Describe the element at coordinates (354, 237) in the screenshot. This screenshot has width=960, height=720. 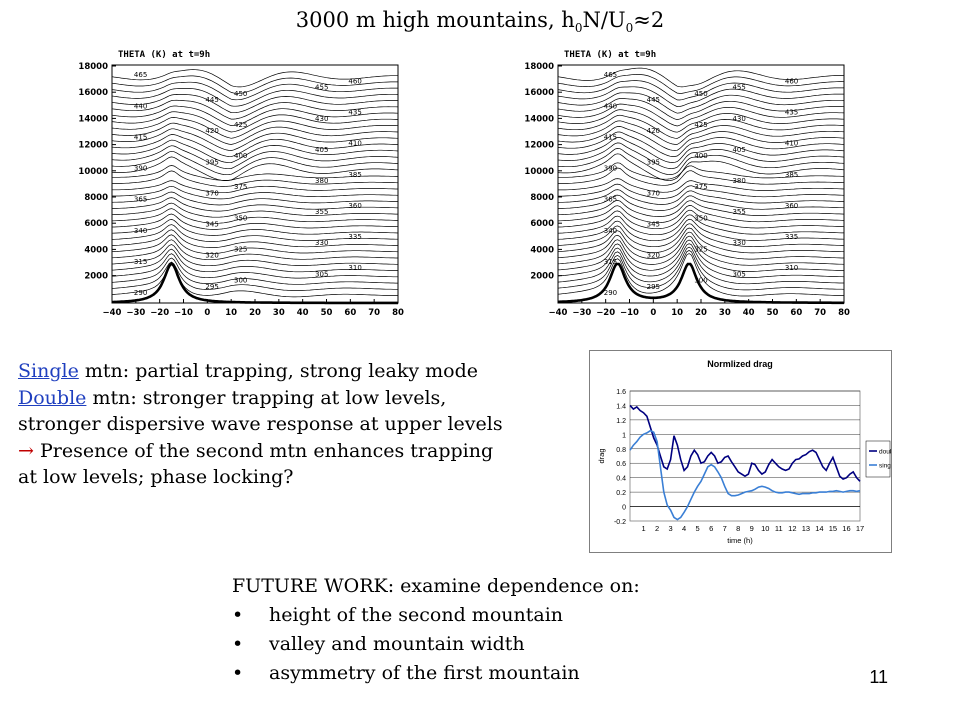
I see `contour-label: 335` at that location.